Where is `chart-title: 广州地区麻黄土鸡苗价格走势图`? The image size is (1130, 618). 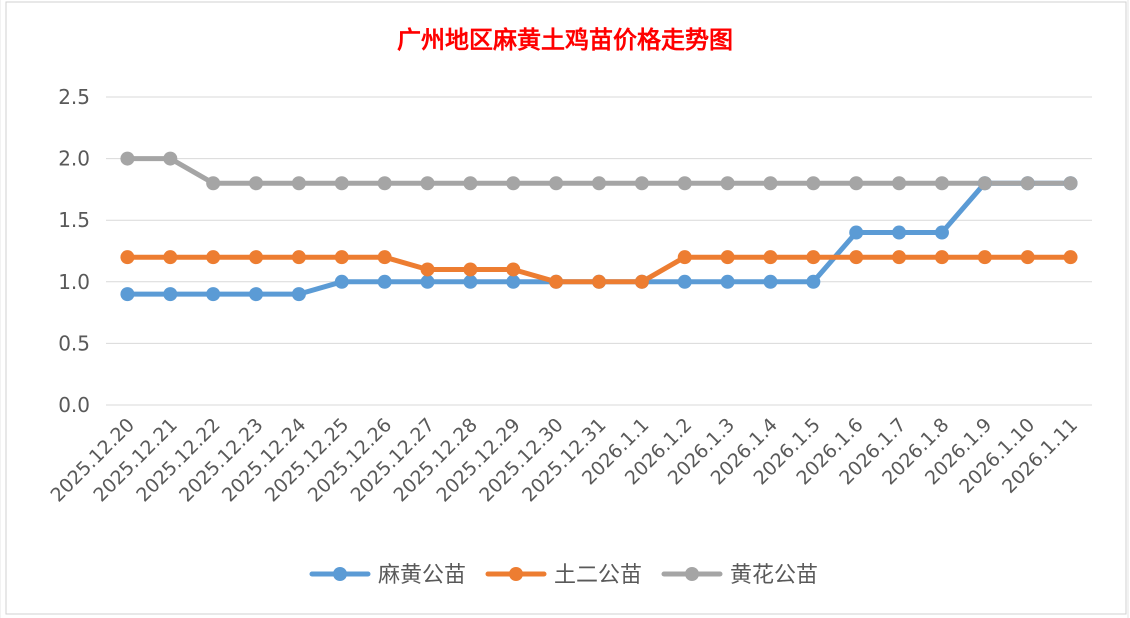 chart-title: 广州地区麻黄土鸡苗价格走势图 is located at coordinates (565, 39).